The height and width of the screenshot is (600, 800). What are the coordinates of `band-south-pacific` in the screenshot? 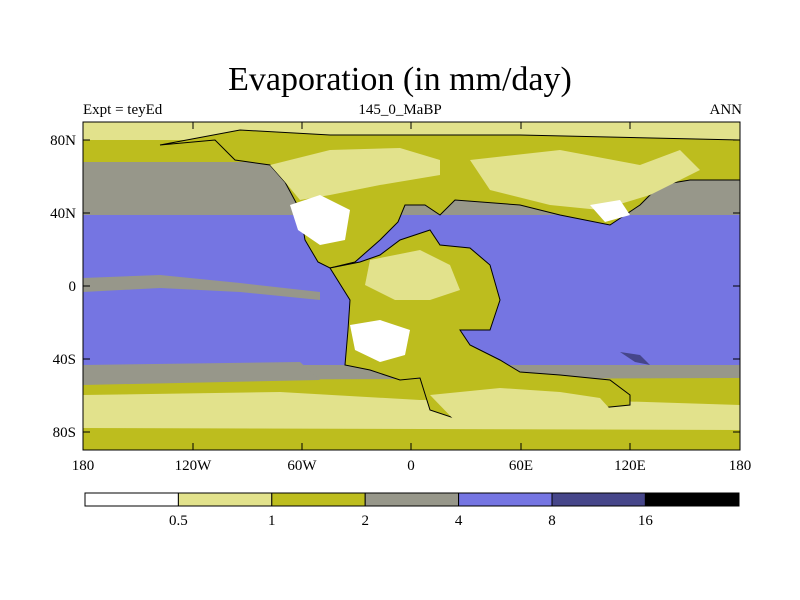 It's located at (201, 373).